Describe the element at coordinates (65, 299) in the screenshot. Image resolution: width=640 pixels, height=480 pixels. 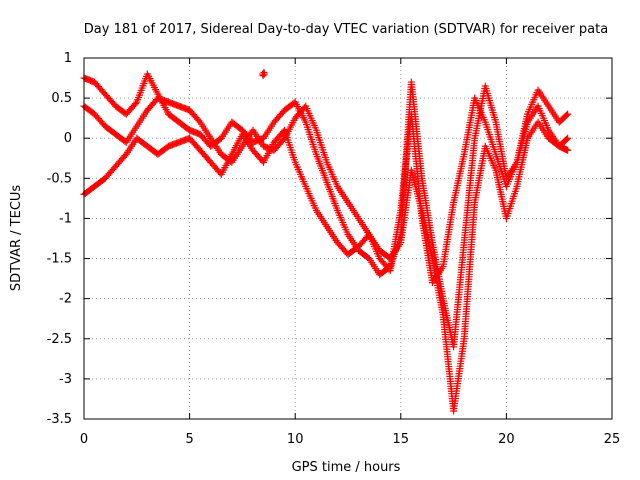
I see `y-tick-label: -2` at that location.